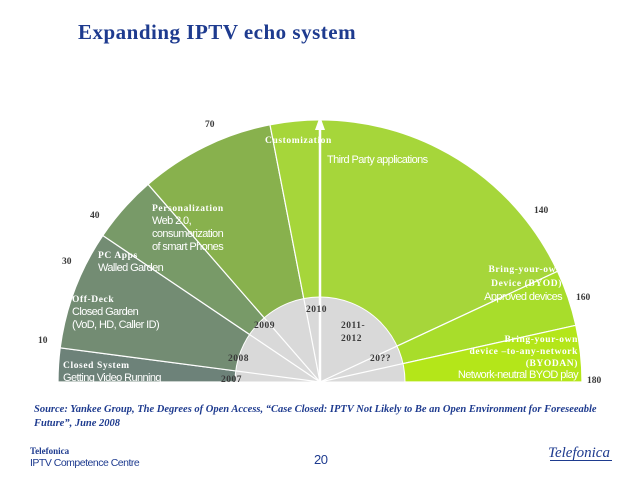 The height and width of the screenshot is (478, 638). I want to click on segment-line-personalization: consumerization, so click(188, 234).